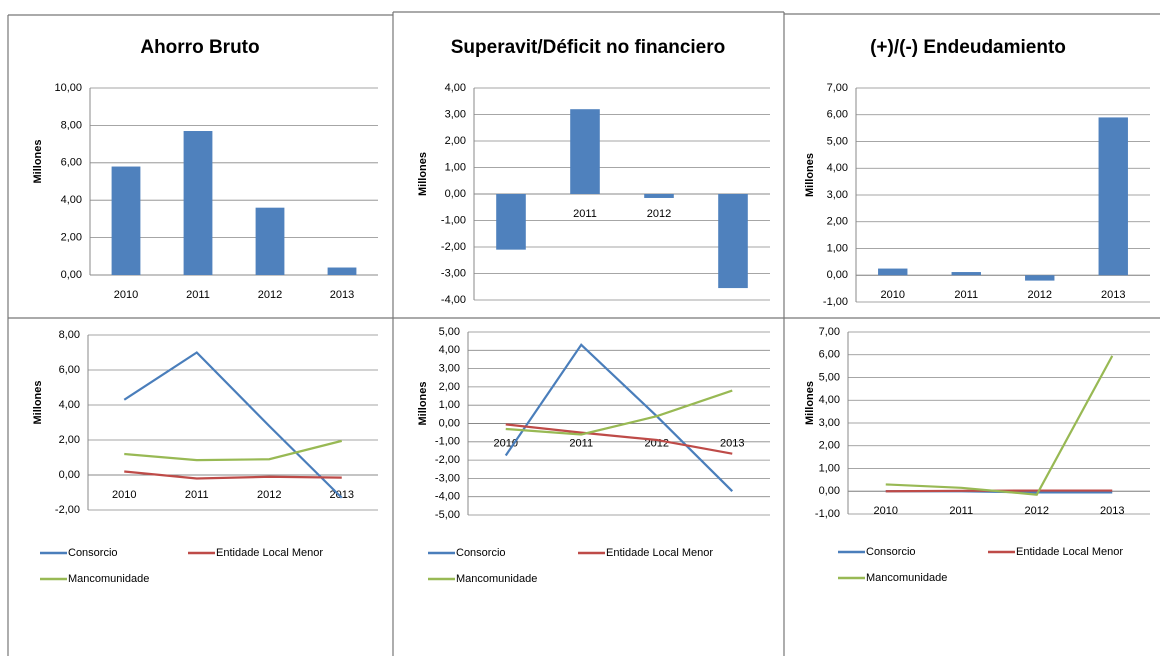 This screenshot has height=656, width=1160. I want to click on chart-title: (+)/(-) Endeudamiento, so click(968, 47).